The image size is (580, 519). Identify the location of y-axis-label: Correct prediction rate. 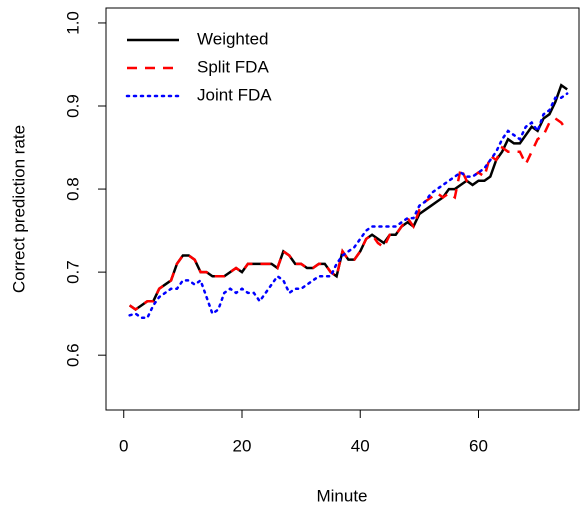
(18, 209).